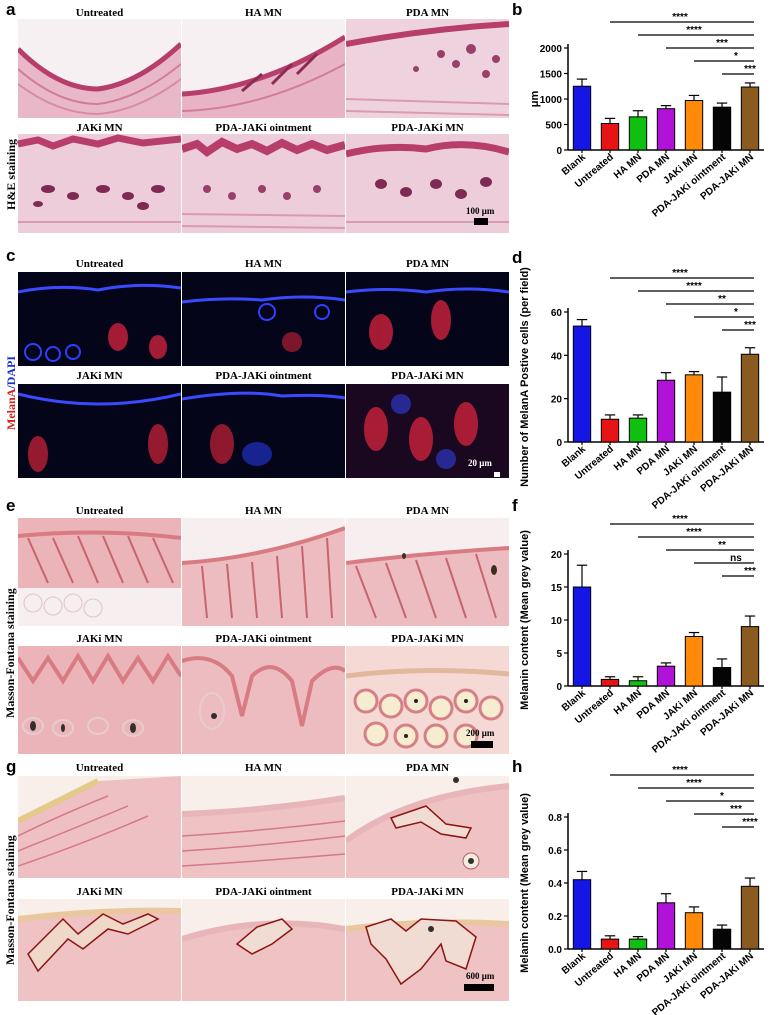 Image resolution: width=780 pixels, height=1015 pixels. Describe the element at coordinates (555, 884) in the screenshot. I see `y-tick-label-h-2: 0.4` at that location.